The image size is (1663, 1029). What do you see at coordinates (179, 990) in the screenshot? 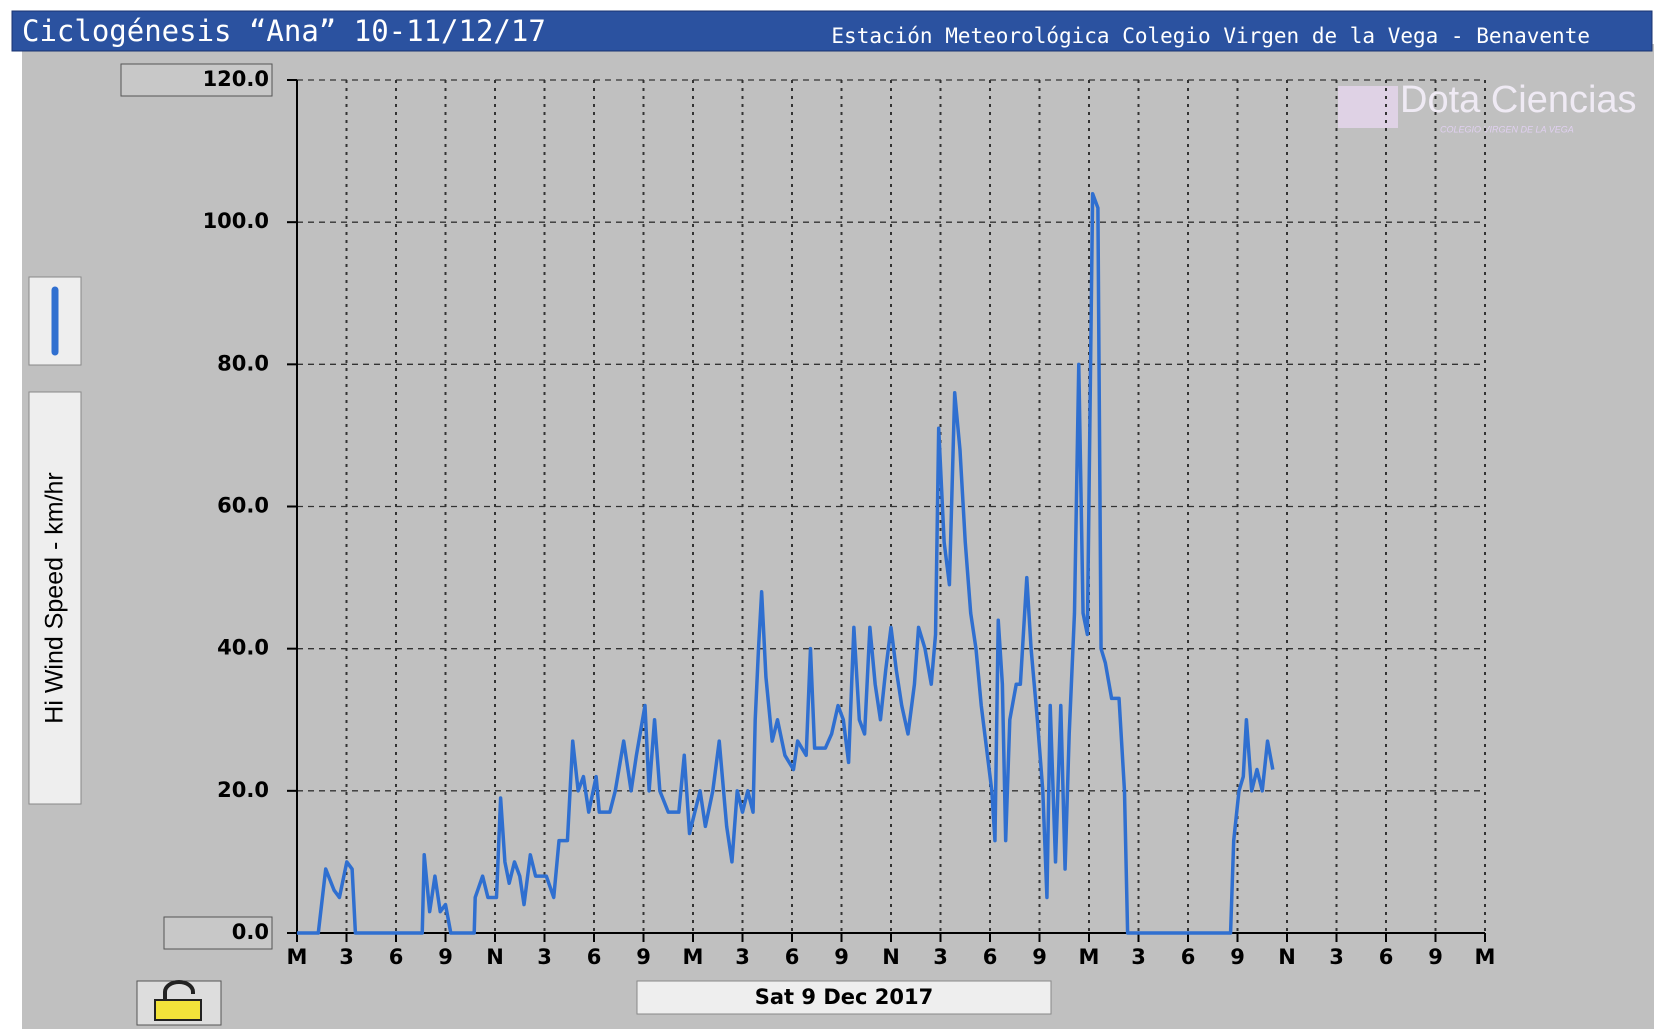
I see `lock-icon` at bounding box center [179, 990].